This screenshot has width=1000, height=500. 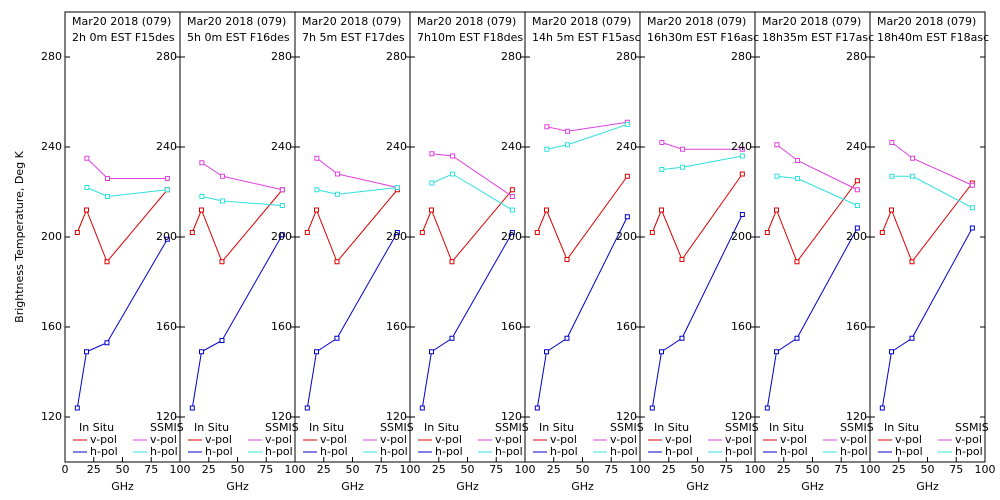 I want to click on panel-subtitle: 7h10m EST F18des, so click(x=470, y=37).